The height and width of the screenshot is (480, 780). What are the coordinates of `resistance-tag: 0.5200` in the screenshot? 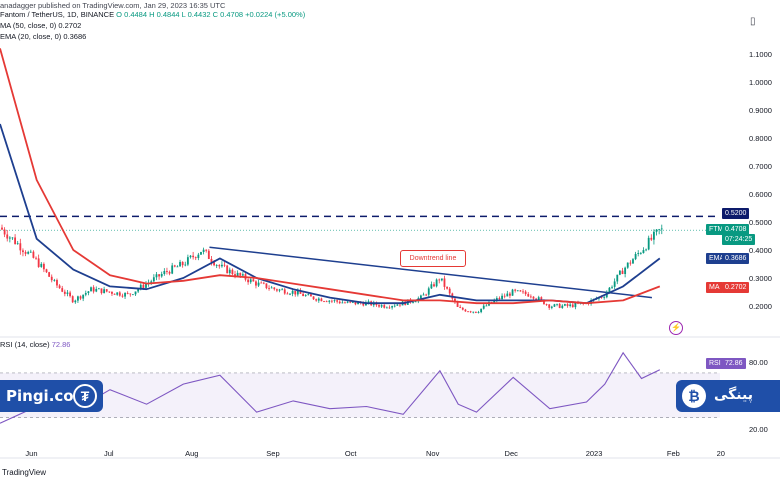 It's located at (736, 213).